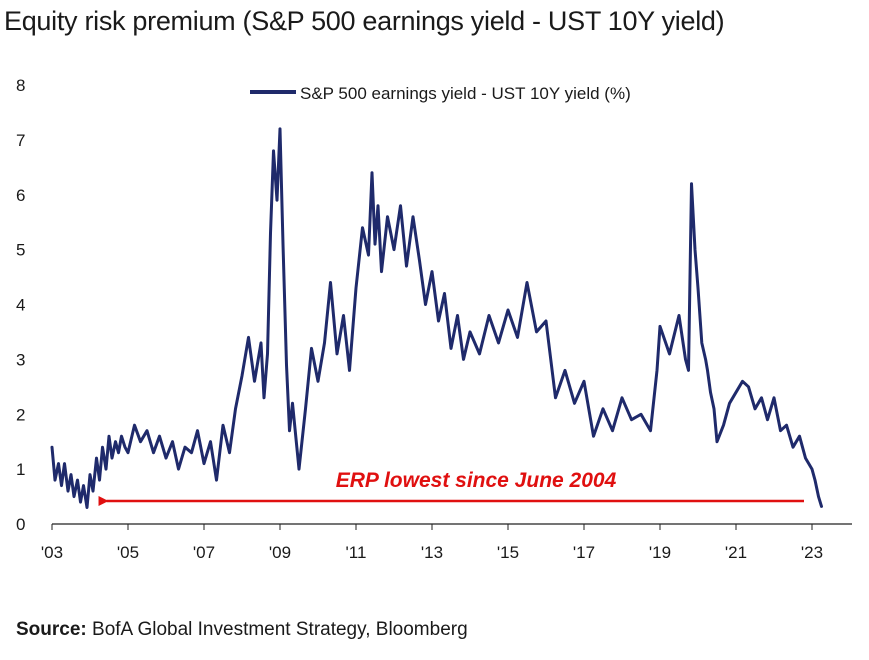 The image size is (869, 660). What do you see at coordinates (20, 140) in the screenshot?
I see `y-tick-label: 7` at bounding box center [20, 140].